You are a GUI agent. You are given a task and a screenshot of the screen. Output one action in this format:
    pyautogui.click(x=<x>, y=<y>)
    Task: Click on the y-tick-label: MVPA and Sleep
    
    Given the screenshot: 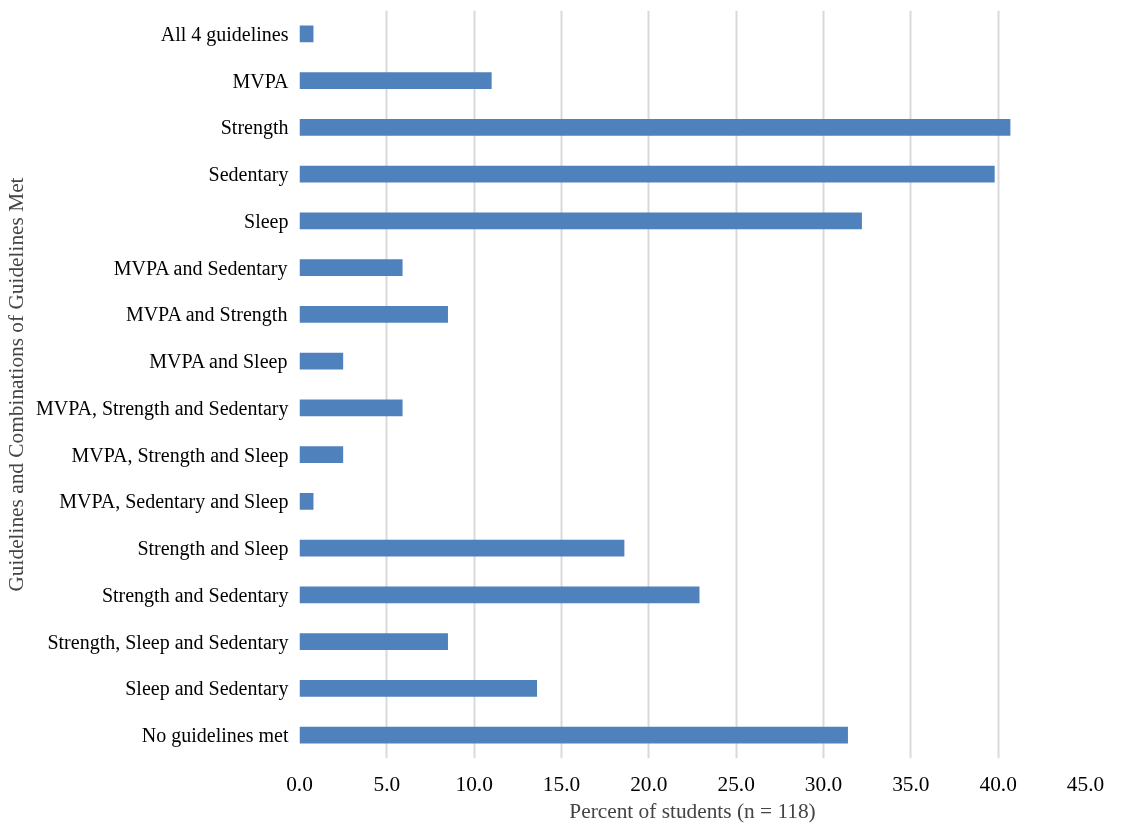 What is the action you would take?
    pyautogui.click(x=218, y=362)
    